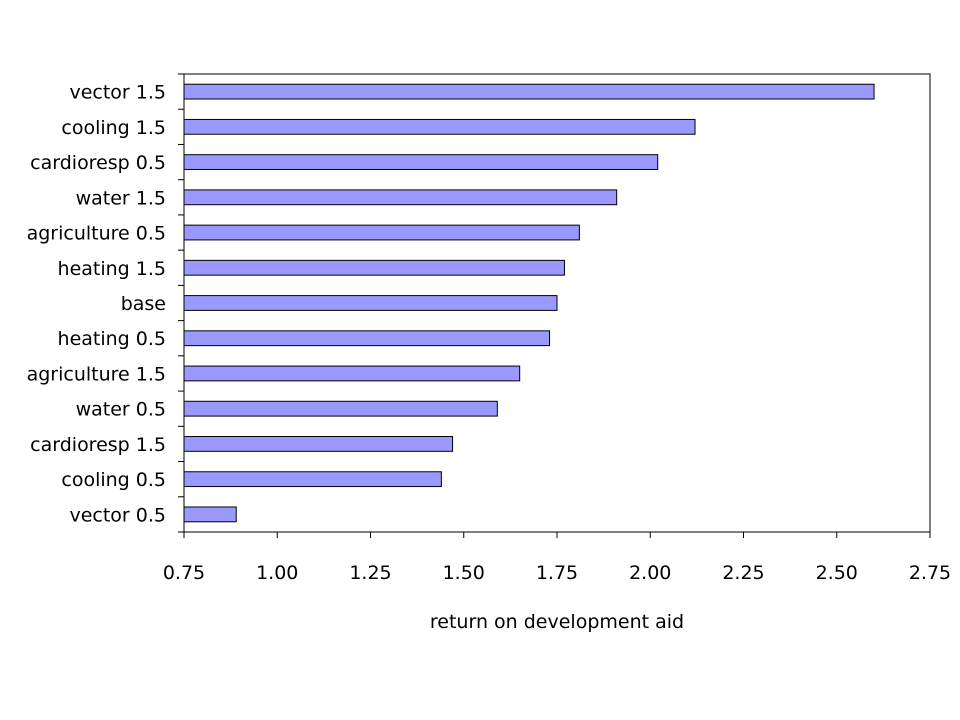 The width and height of the screenshot is (960, 720). Describe the element at coordinates (184, 573) in the screenshot. I see `x-tick-label: 0.75` at that location.